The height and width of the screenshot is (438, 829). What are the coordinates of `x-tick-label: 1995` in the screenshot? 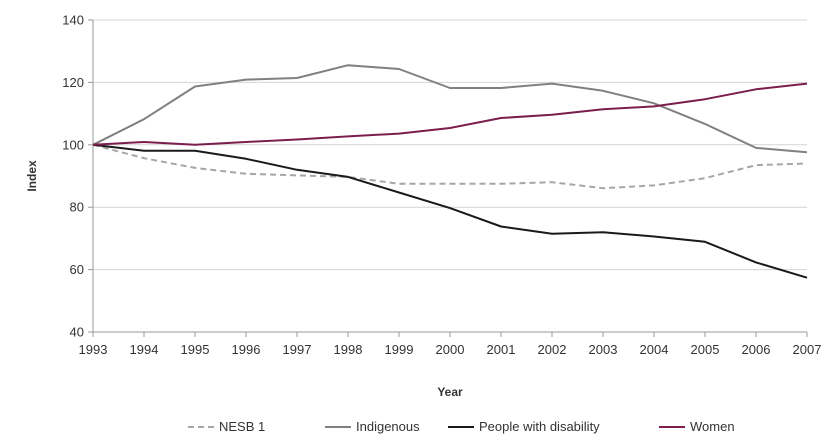 It's located at (195, 349).